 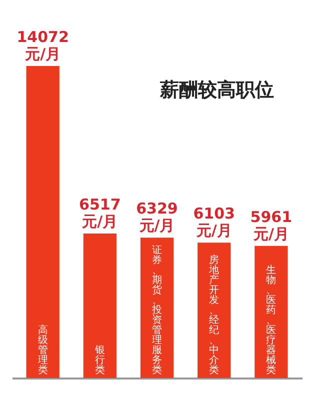 What do you see at coordinates (216, 90) in the screenshot?
I see `text: 薪酬较高职位` at bounding box center [216, 90].